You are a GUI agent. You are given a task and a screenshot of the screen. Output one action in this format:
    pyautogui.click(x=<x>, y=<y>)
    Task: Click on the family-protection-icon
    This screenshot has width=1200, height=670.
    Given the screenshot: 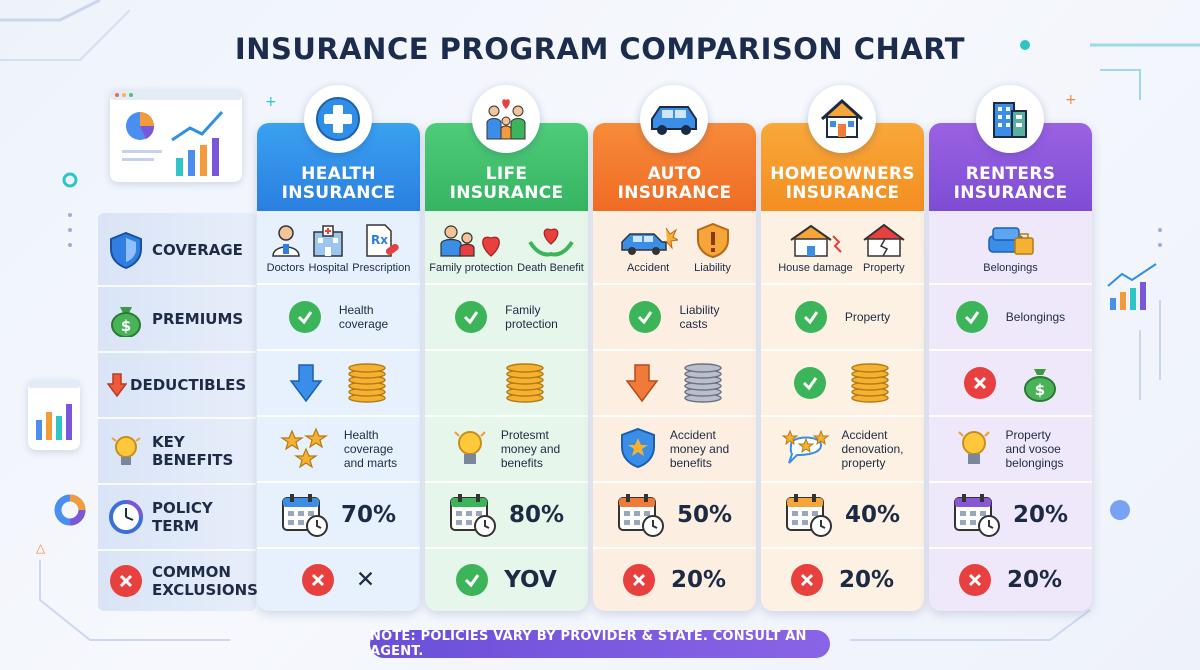 What is the action you would take?
    pyautogui.click(x=470, y=241)
    